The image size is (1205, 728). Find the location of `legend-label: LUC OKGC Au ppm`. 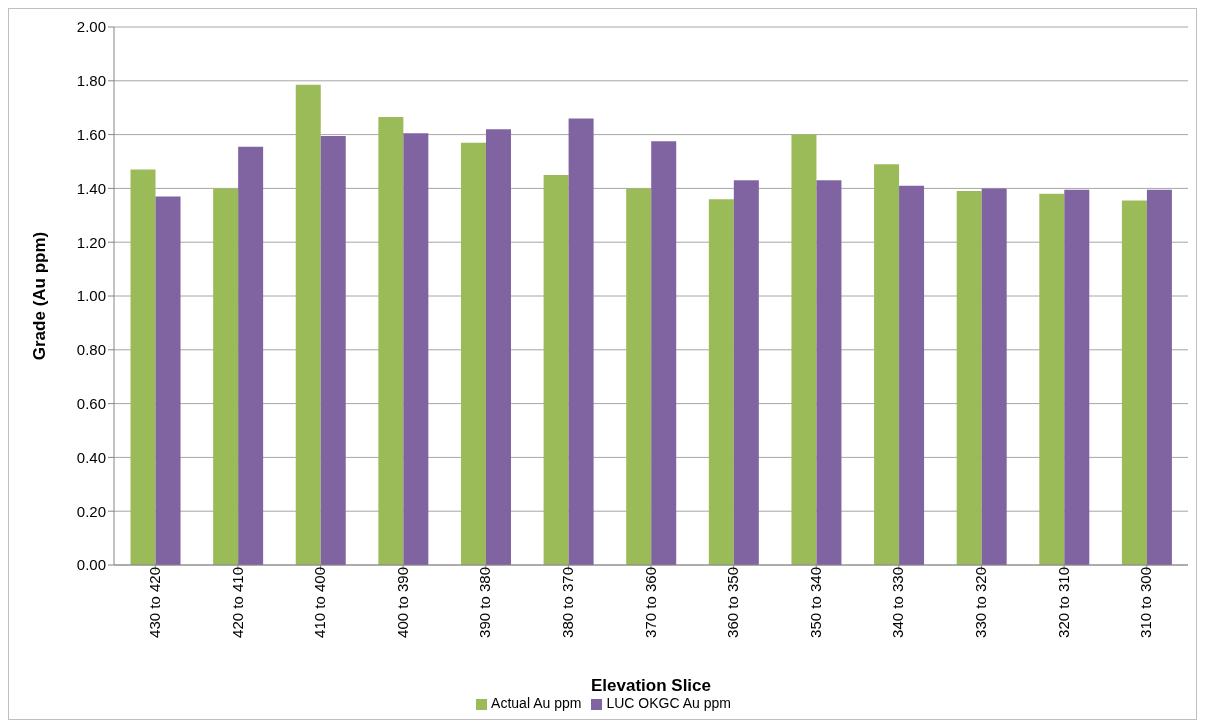

legend-label: LUC OKGC Au ppm is located at coordinates (668, 703).